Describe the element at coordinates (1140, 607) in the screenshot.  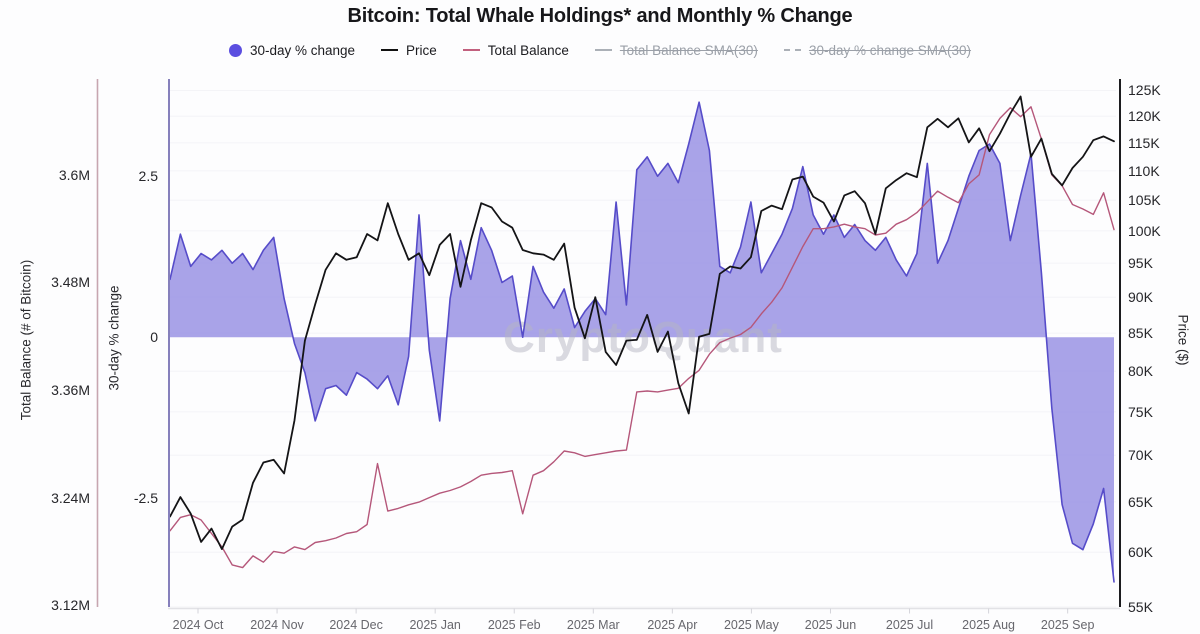
I see `price-tick-label: 55K` at that location.